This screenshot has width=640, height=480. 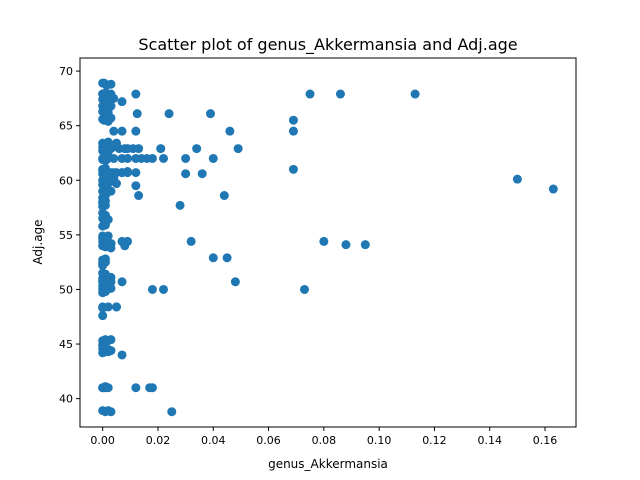 I want to click on x-tick-label: 0.02, so click(x=158, y=440).